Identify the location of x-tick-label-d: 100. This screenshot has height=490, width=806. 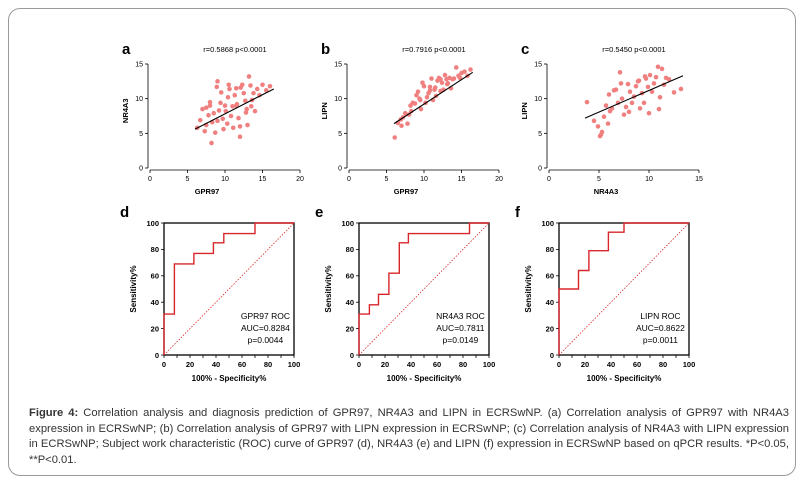
(294, 364).